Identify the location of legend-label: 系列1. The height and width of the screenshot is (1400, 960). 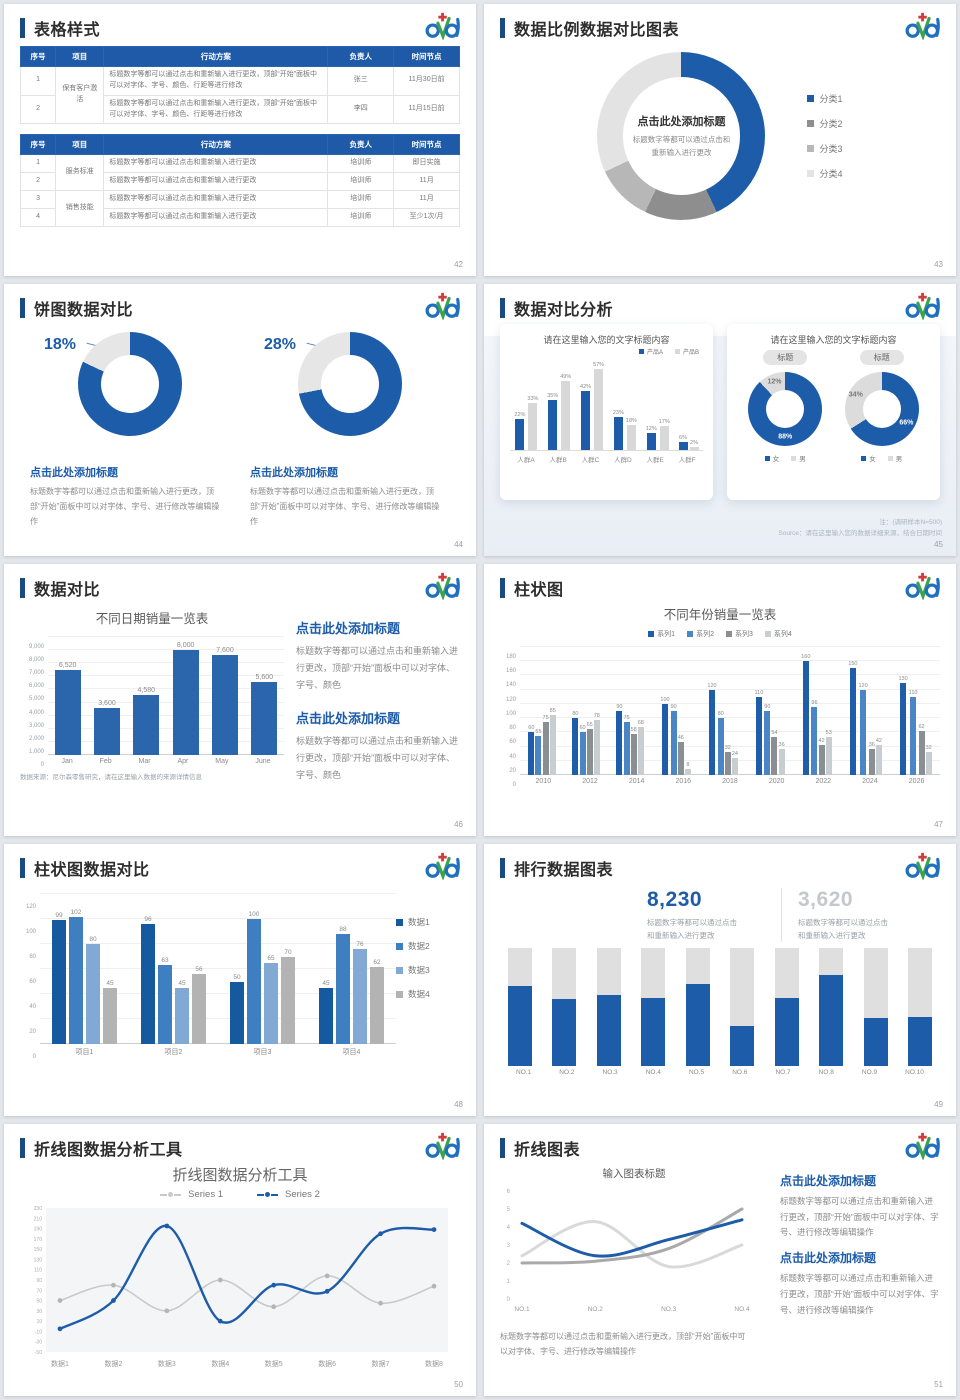
(666, 634).